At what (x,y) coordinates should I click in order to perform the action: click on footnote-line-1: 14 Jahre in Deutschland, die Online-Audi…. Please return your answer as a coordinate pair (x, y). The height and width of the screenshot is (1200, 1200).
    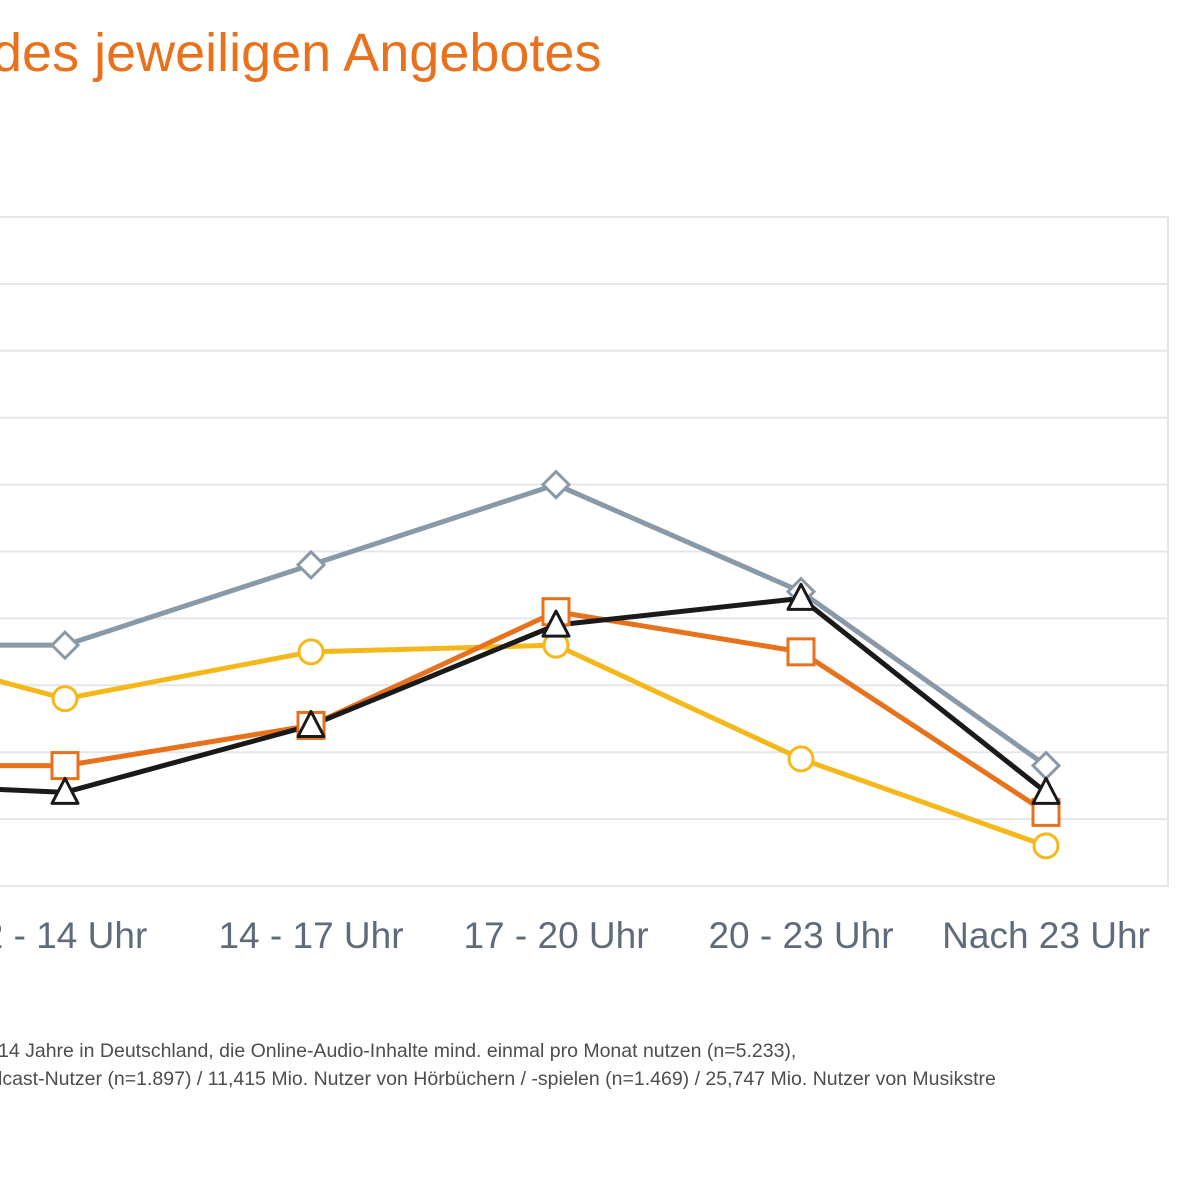
    Looking at the image, I should click on (398, 1051).